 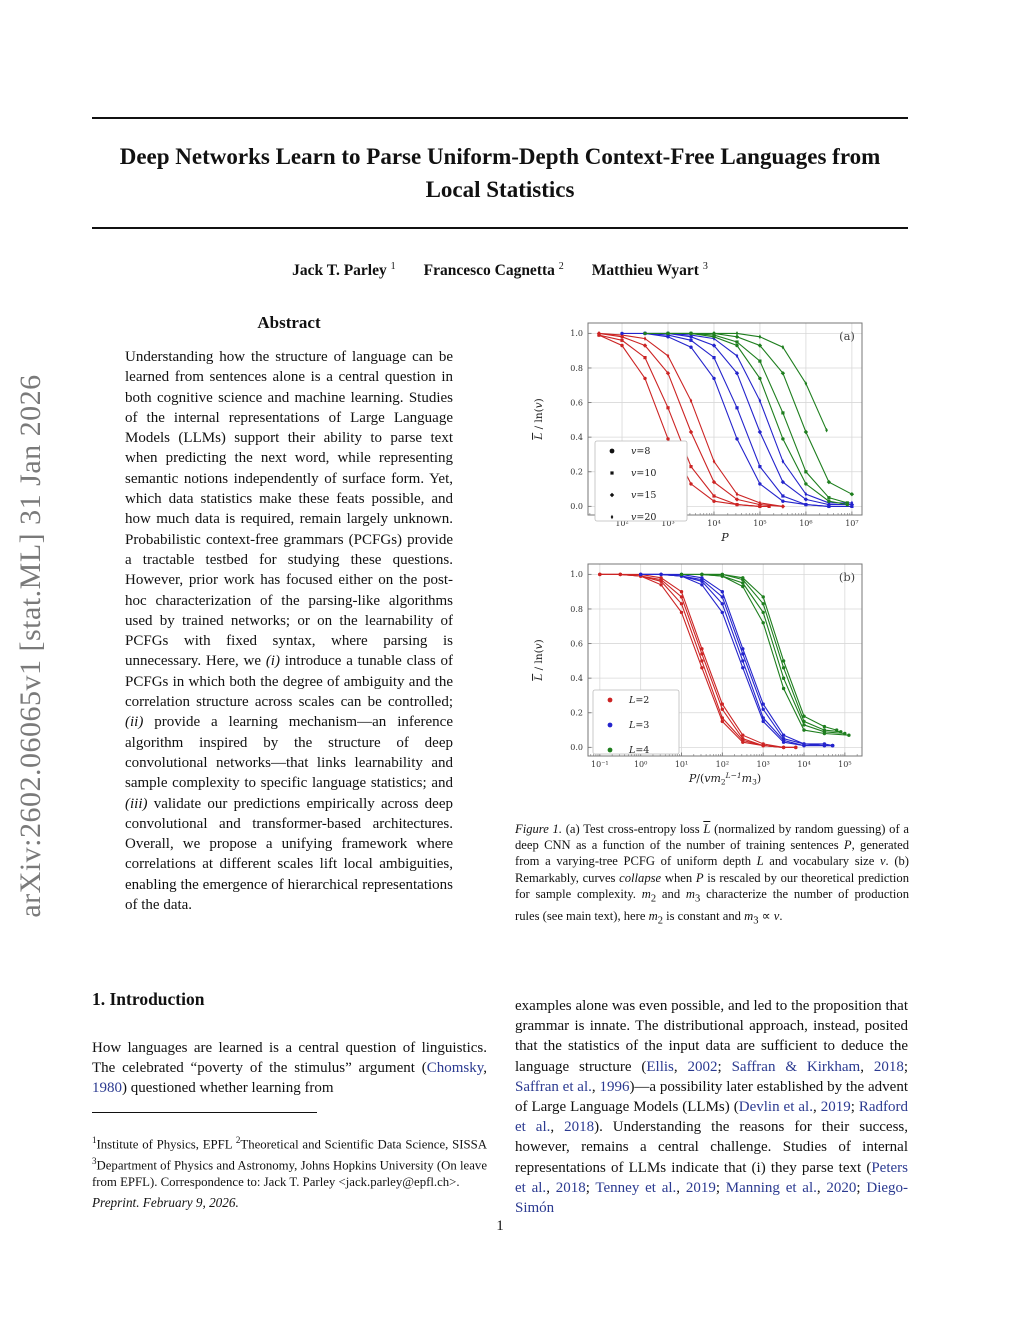 What do you see at coordinates (643, 473) in the screenshot?
I see `svg-text: v=10` at bounding box center [643, 473].